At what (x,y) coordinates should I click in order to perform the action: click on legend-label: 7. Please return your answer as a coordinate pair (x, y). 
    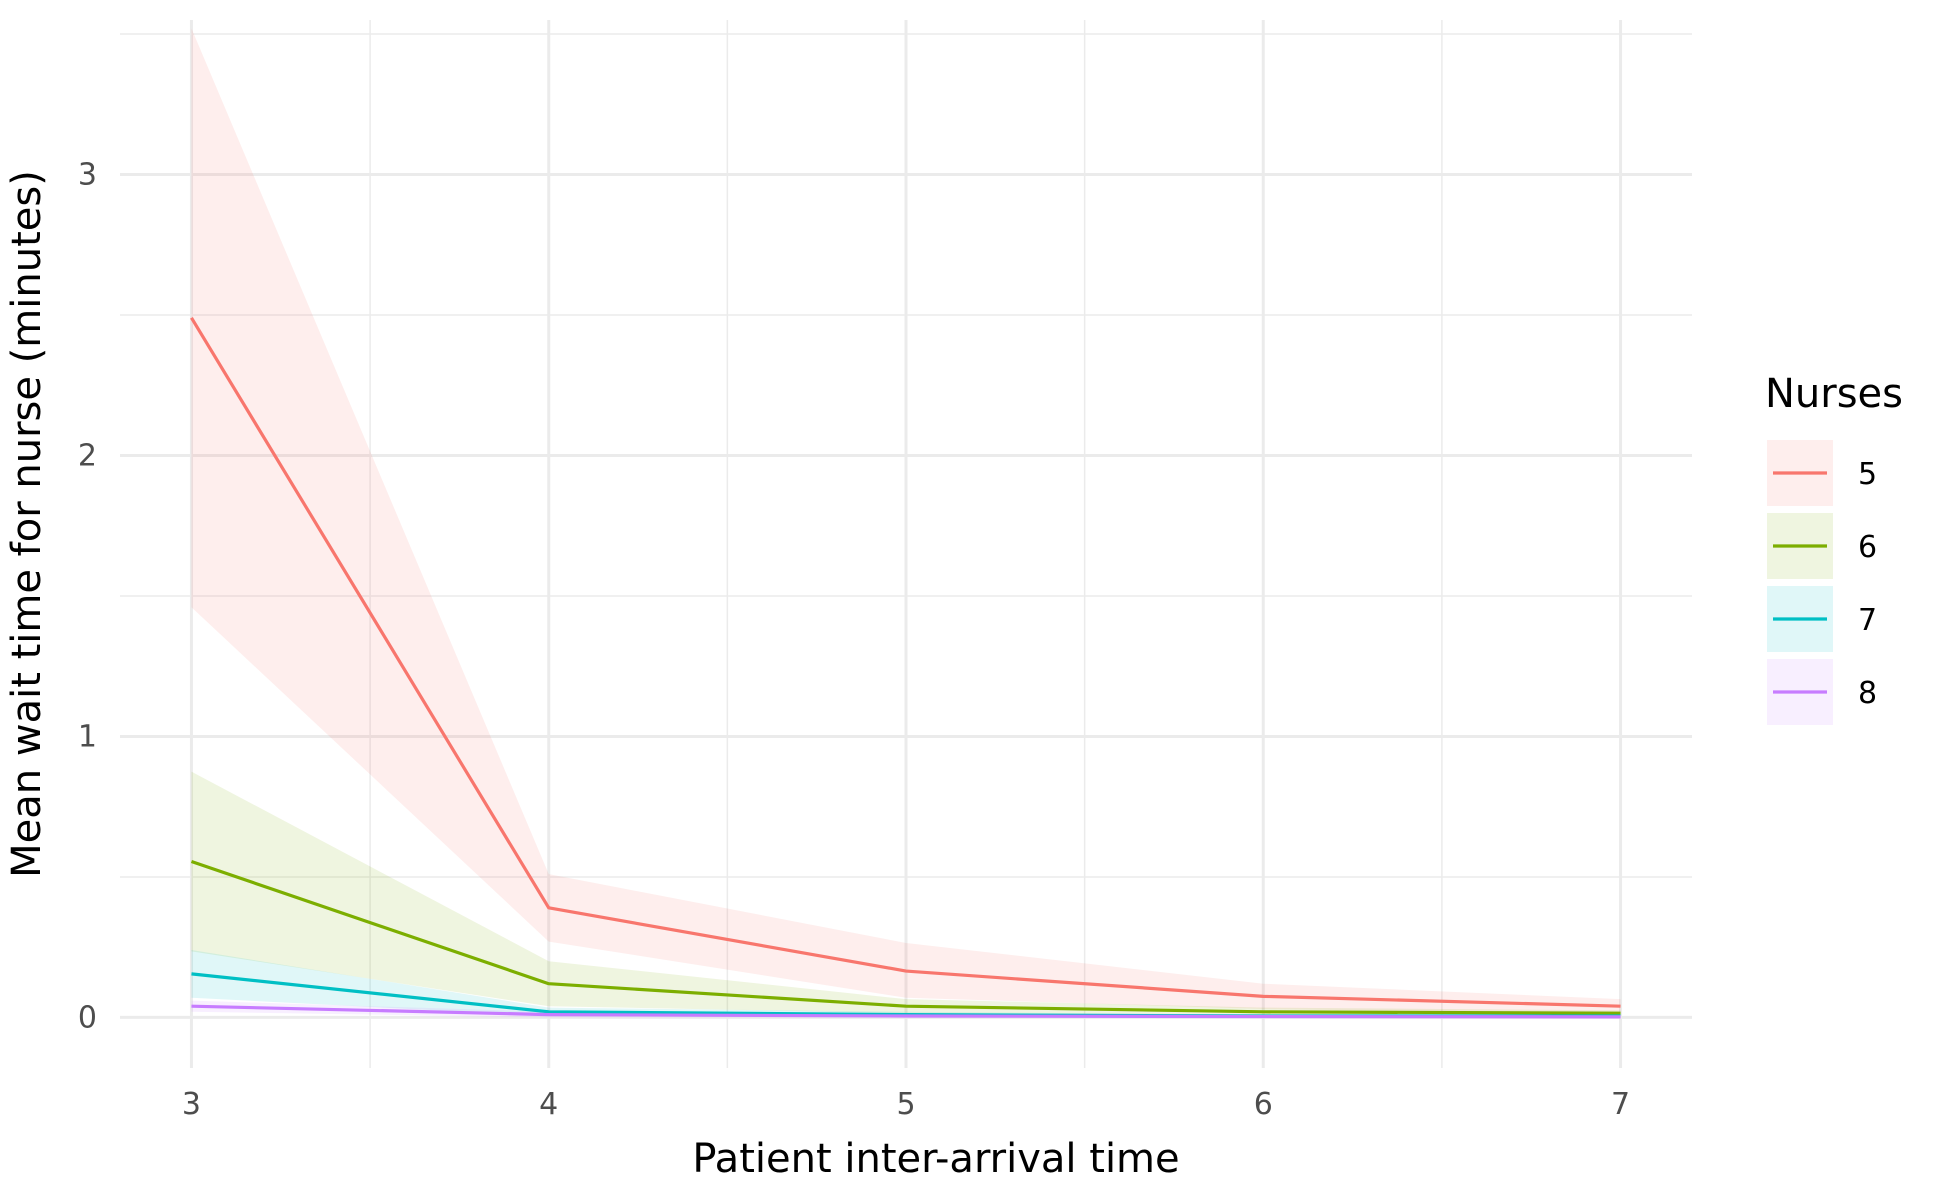
    Looking at the image, I should click on (1867, 620).